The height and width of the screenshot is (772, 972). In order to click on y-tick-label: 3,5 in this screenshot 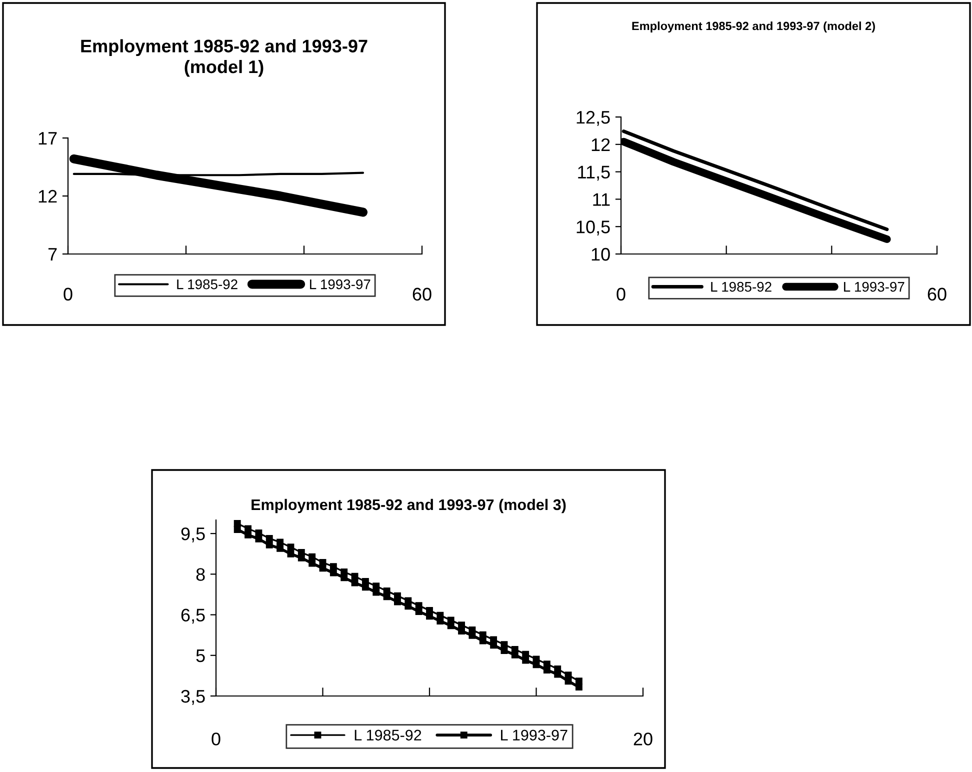, I will do `click(193, 697)`.